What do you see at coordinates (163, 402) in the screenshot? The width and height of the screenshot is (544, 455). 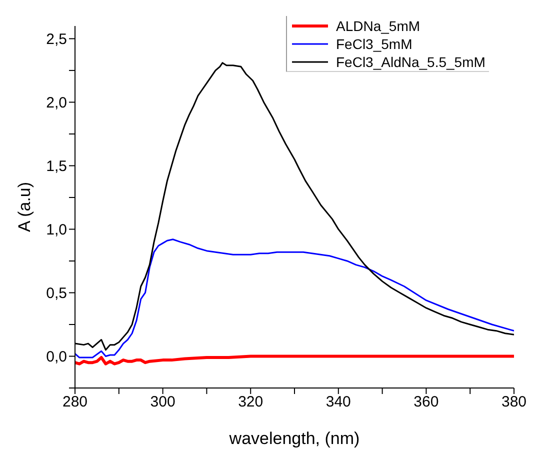 I see `x-tick-label: 300` at bounding box center [163, 402].